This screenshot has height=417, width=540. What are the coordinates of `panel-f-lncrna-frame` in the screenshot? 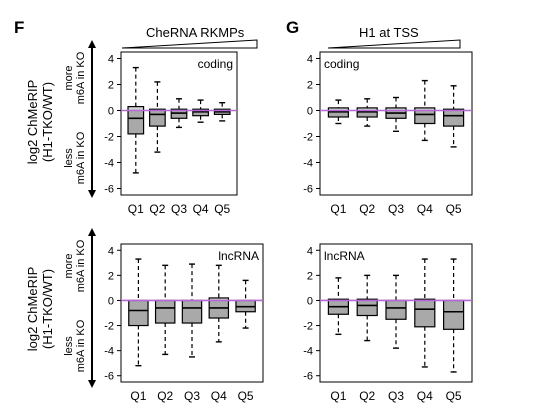 It's located at (192, 313).